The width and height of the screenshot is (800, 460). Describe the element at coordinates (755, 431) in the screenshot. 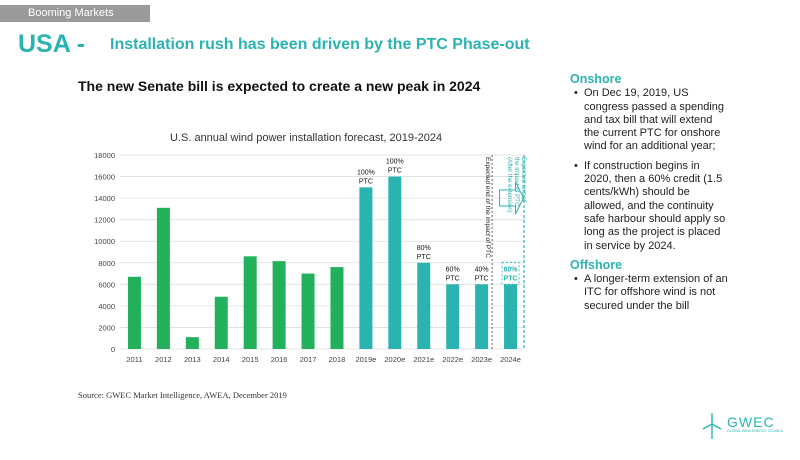

I see `logo-tagline: GLOBAL WIND ENERGY COUNCIL` at that location.